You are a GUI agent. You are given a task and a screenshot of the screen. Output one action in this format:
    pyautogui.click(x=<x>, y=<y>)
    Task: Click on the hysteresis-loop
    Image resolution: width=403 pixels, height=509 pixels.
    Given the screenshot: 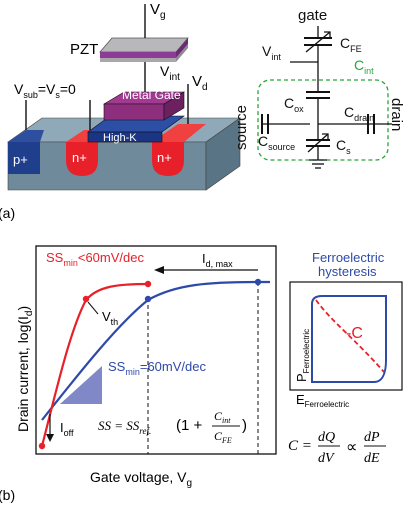 What is the action you would take?
    pyautogui.click(x=349, y=339)
    